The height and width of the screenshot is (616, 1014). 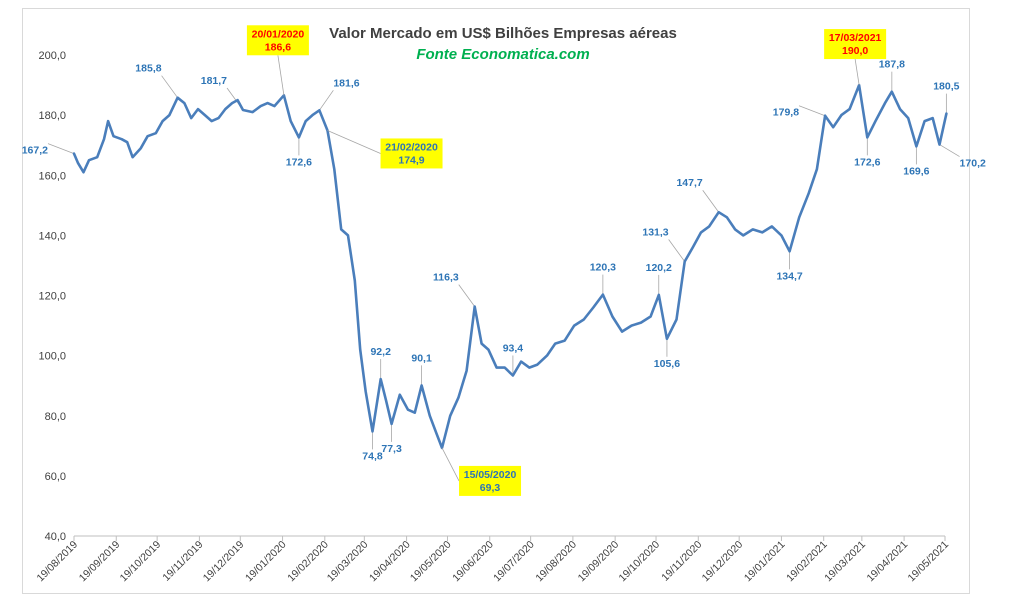 I want to click on point-label: 181,7, so click(x=214, y=81).